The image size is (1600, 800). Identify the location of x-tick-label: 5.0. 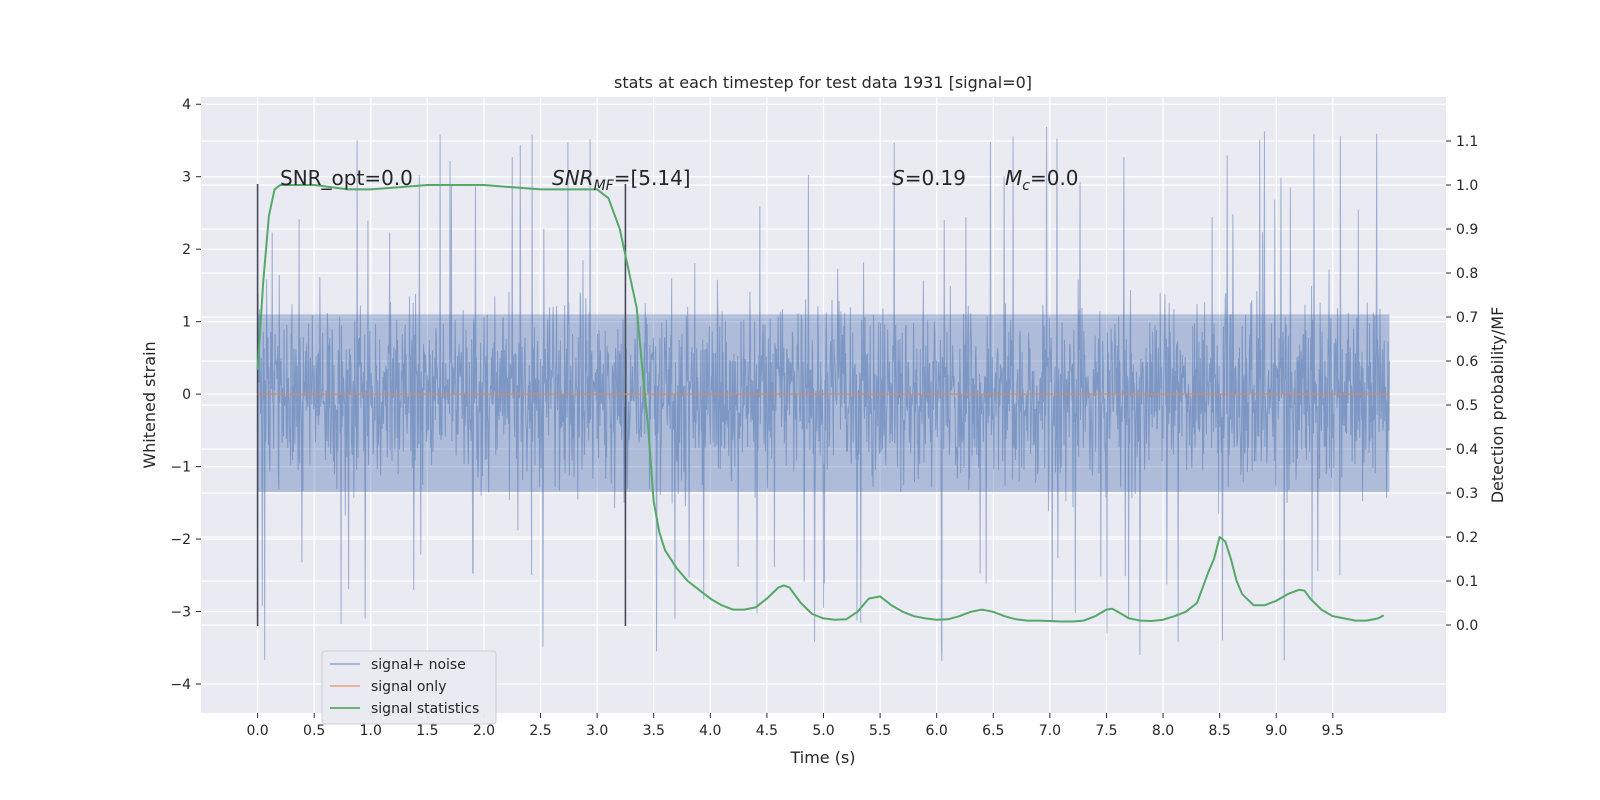
(823, 731).